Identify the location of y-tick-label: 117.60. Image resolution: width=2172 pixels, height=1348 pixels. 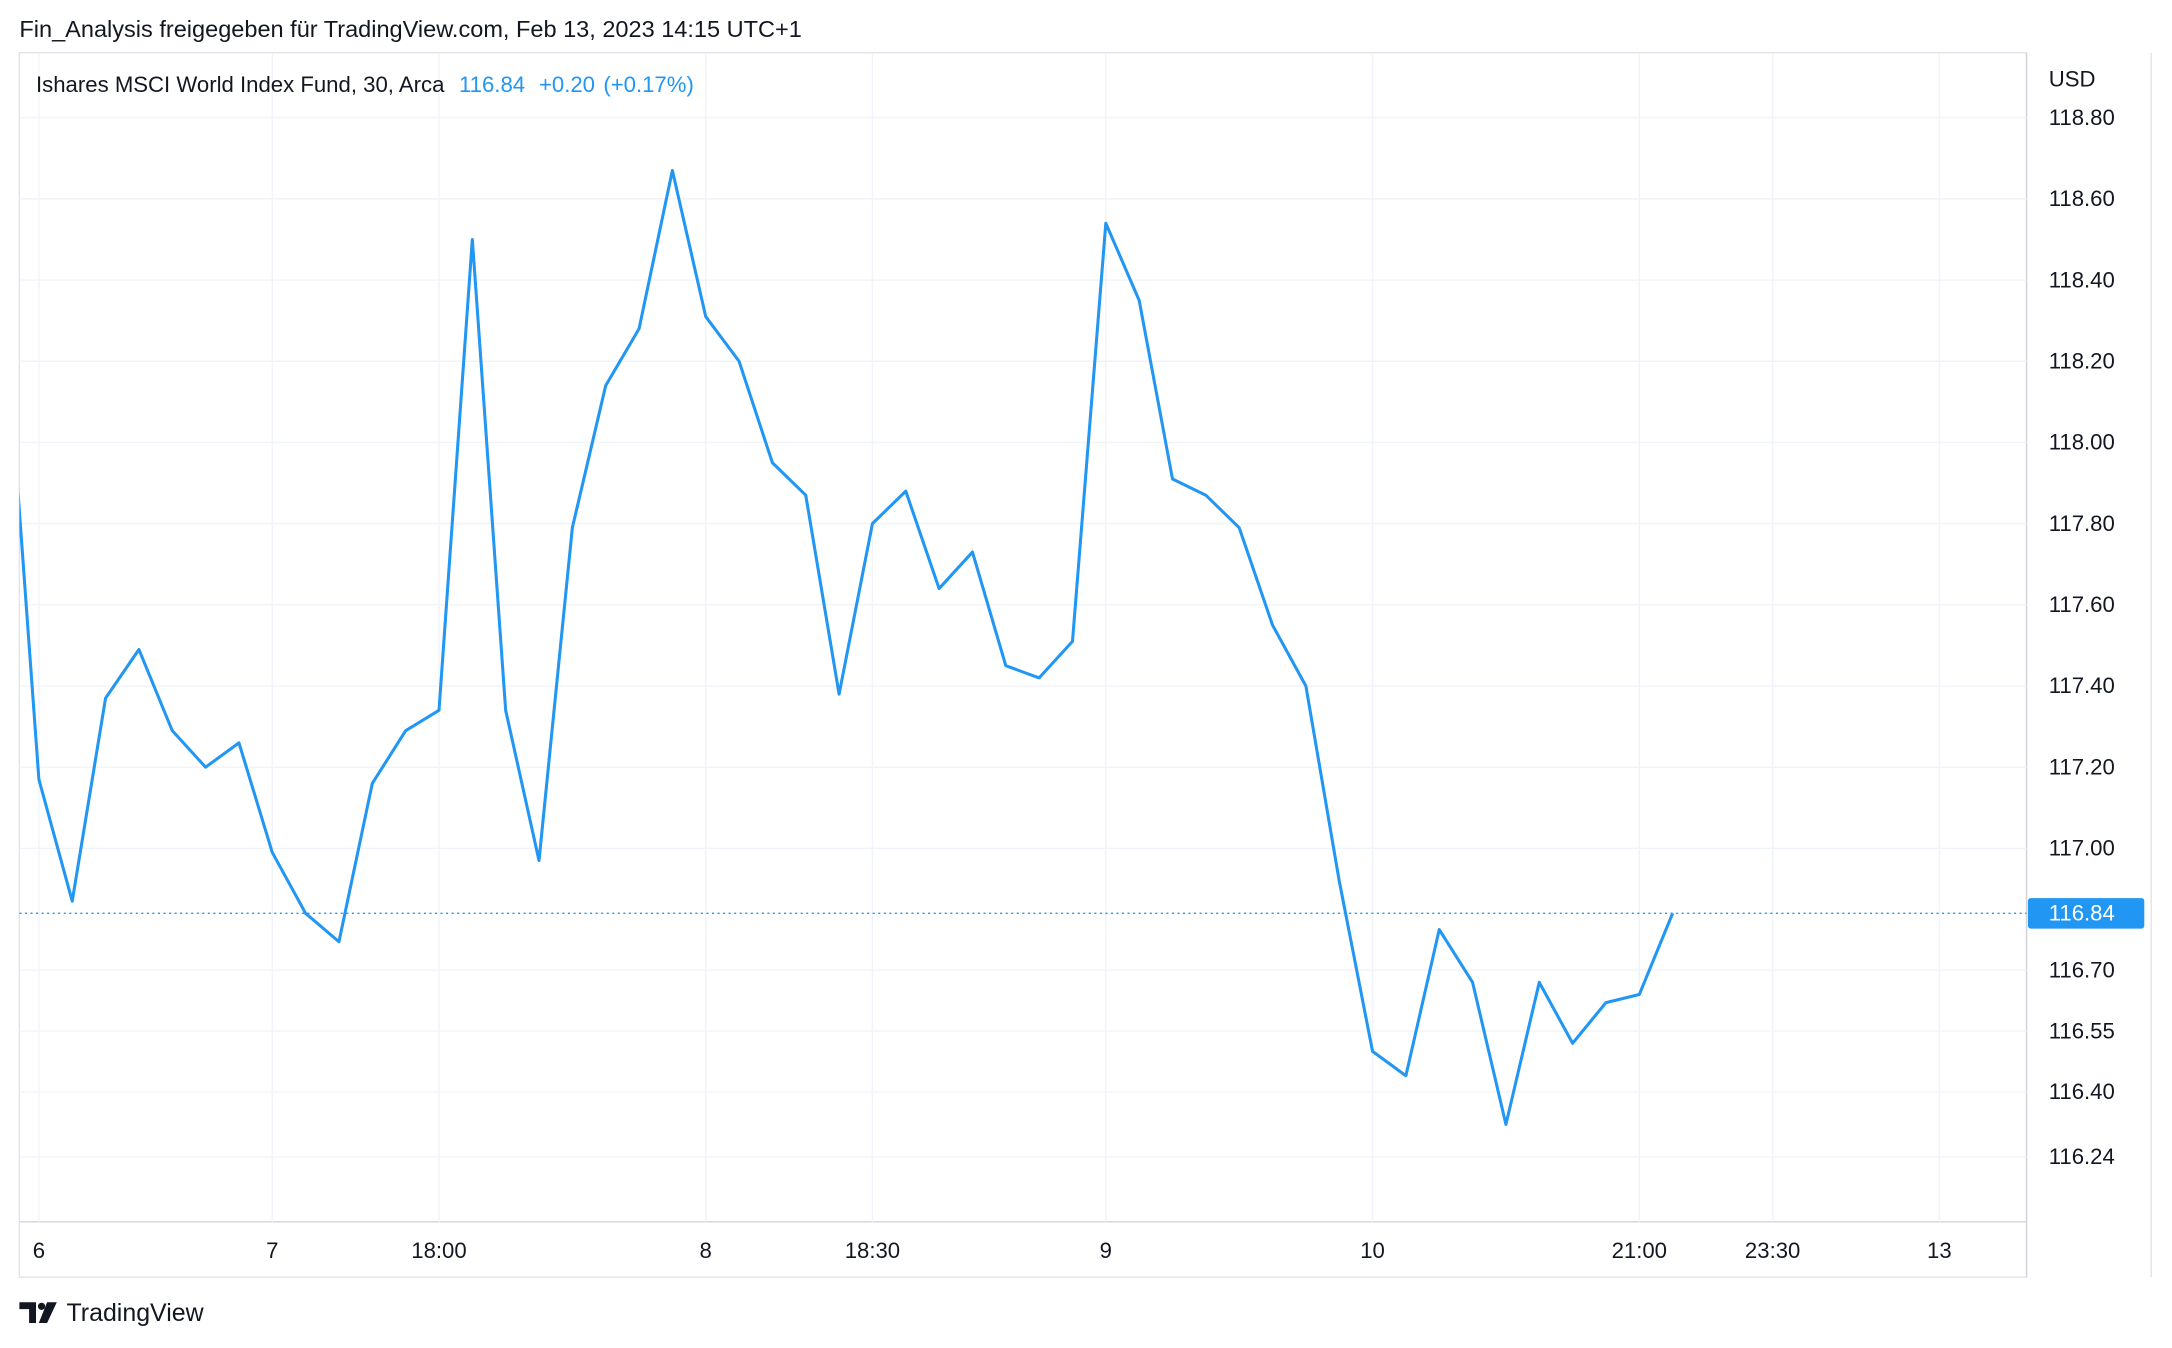
(2082, 604).